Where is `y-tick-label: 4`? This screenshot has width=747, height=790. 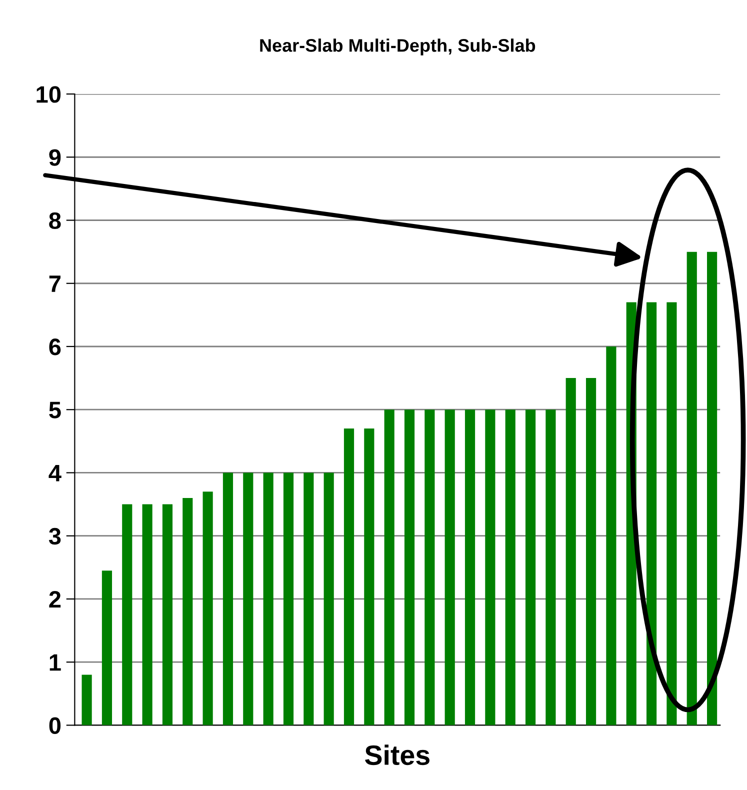 y-tick-label: 4 is located at coordinates (55, 473).